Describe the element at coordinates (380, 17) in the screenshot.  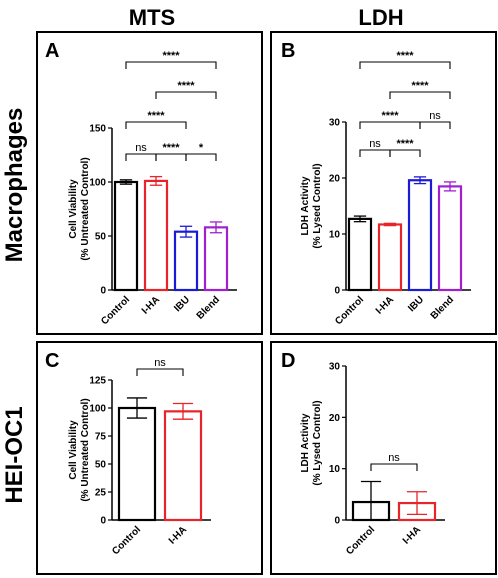
I see `column-title-ldh: LDH` at that location.